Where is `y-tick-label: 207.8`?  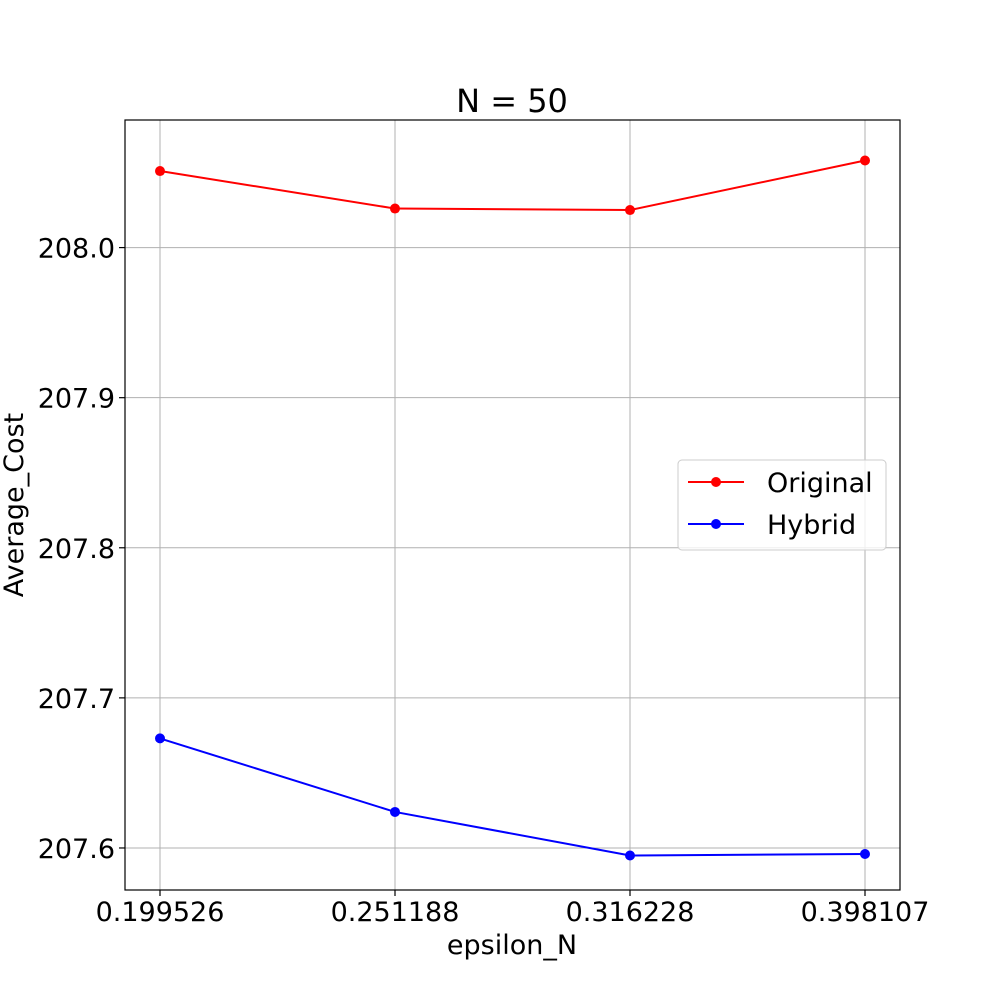 y-tick-label: 207.8 is located at coordinates (76, 549).